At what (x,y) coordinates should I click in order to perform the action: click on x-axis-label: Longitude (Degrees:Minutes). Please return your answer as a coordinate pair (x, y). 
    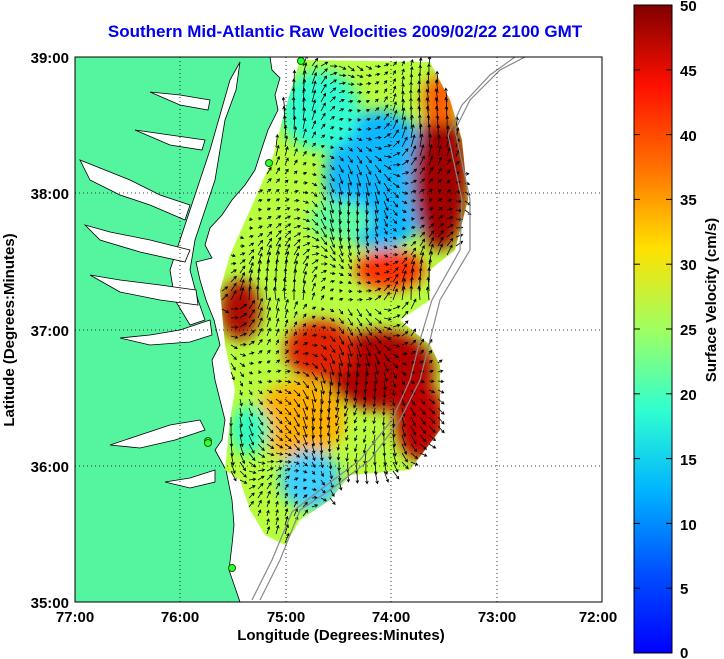
    Looking at the image, I should click on (341, 635).